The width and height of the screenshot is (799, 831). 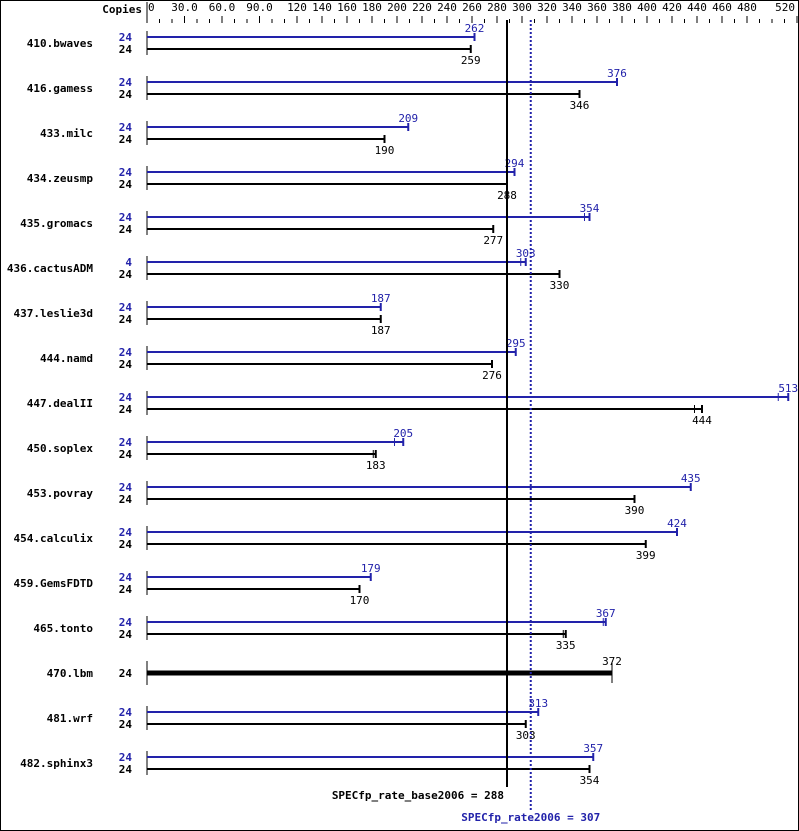 What do you see at coordinates (635, 510) in the screenshot?
I see `base-value-label: 390` at bounding box center [635, 510].